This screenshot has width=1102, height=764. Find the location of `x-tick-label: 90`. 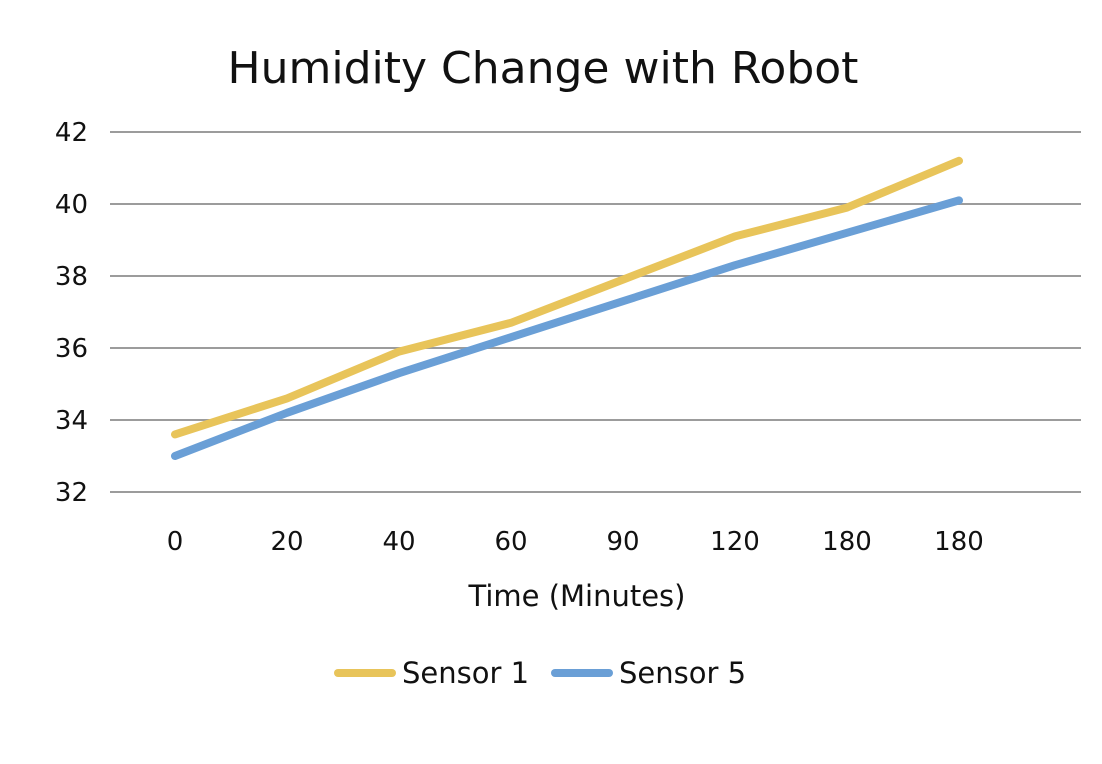

x-tick-label: 90 is located at coordinates (622, 542).